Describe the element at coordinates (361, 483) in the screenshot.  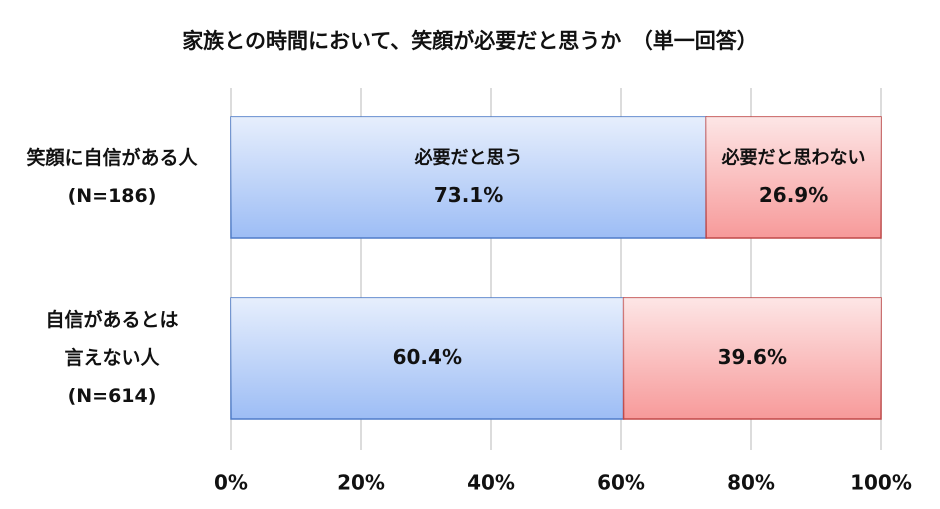
I see `x-tick-label: 20%` at that location.